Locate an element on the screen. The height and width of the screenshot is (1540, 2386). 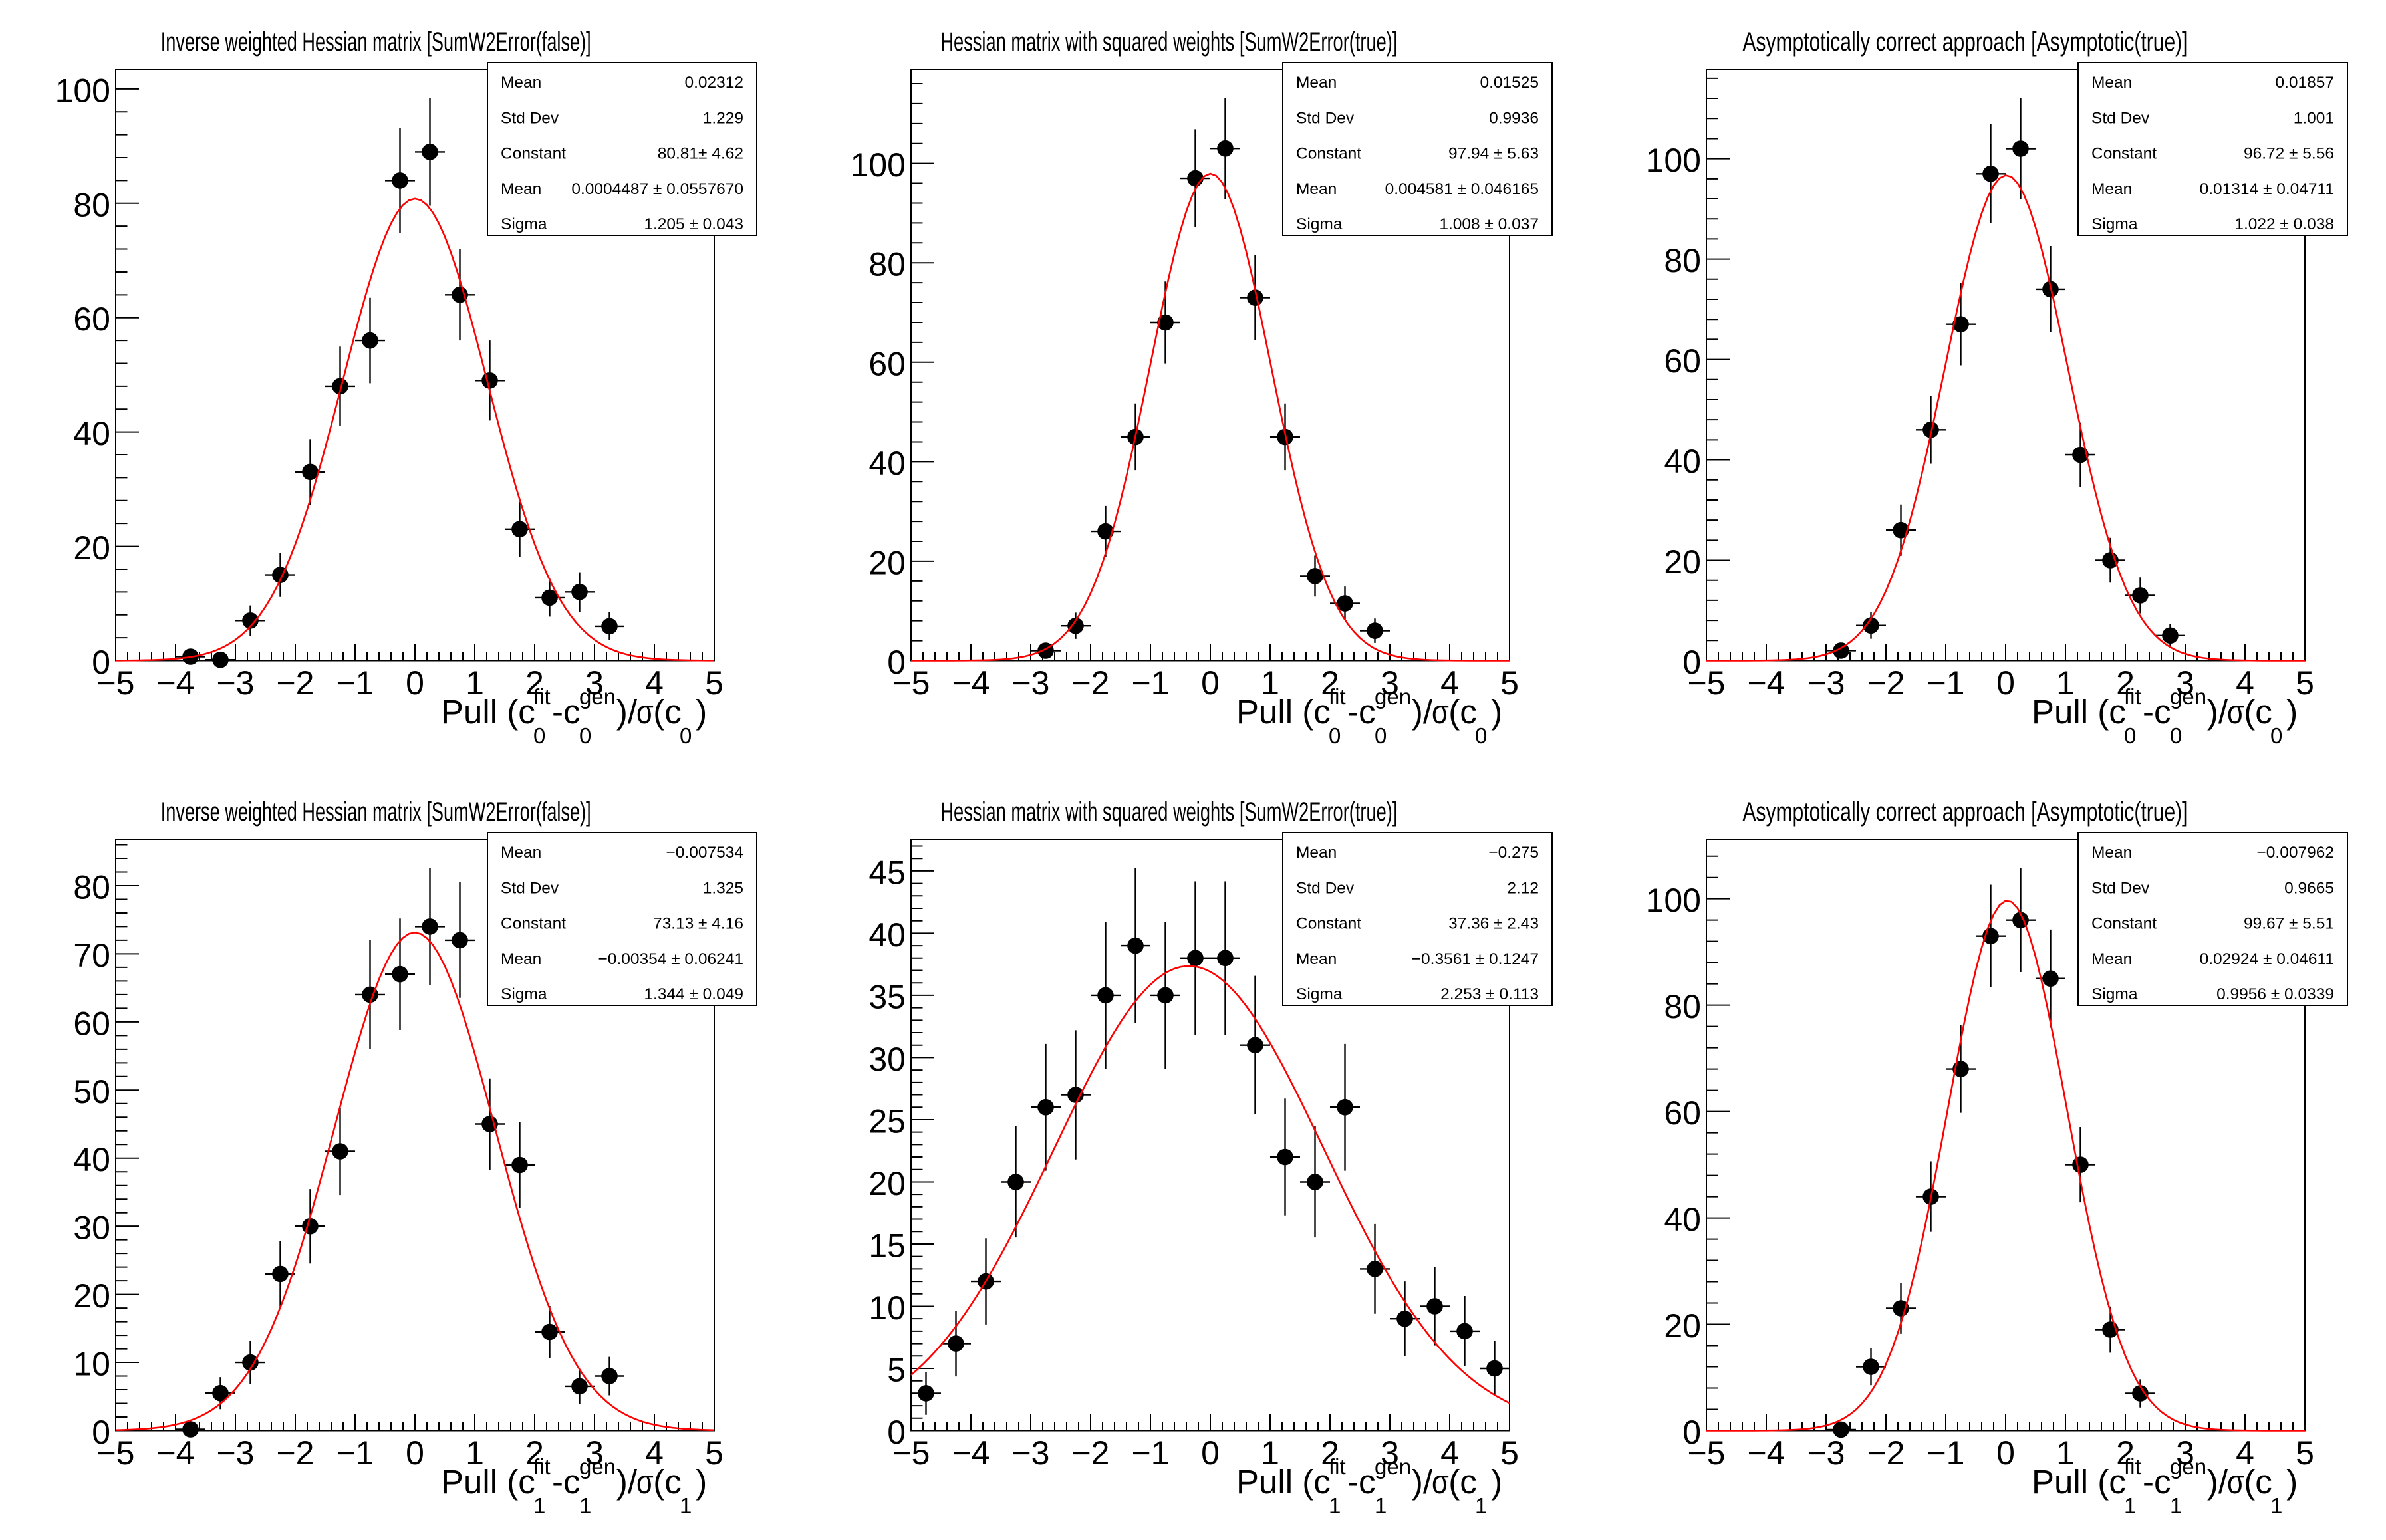
svg-text: 15 is located at coordinates (887, 1246).